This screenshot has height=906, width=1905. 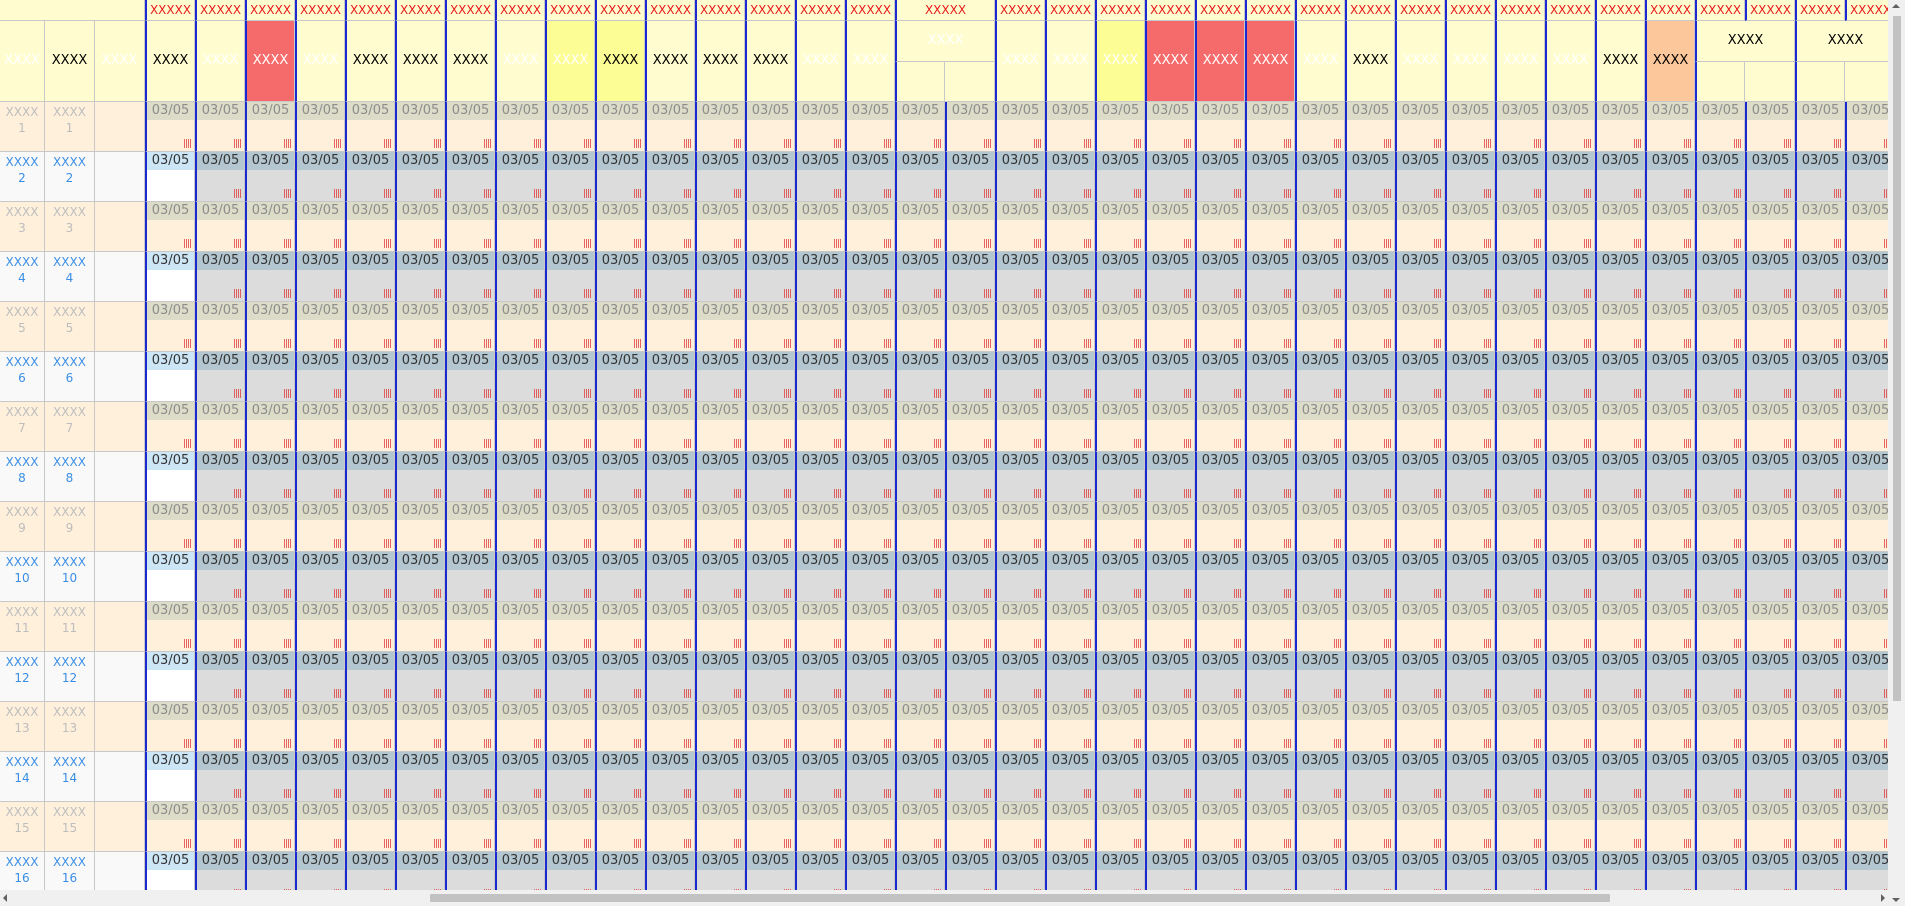 I want to click on scroll-down, so click(x=1896, y=900).